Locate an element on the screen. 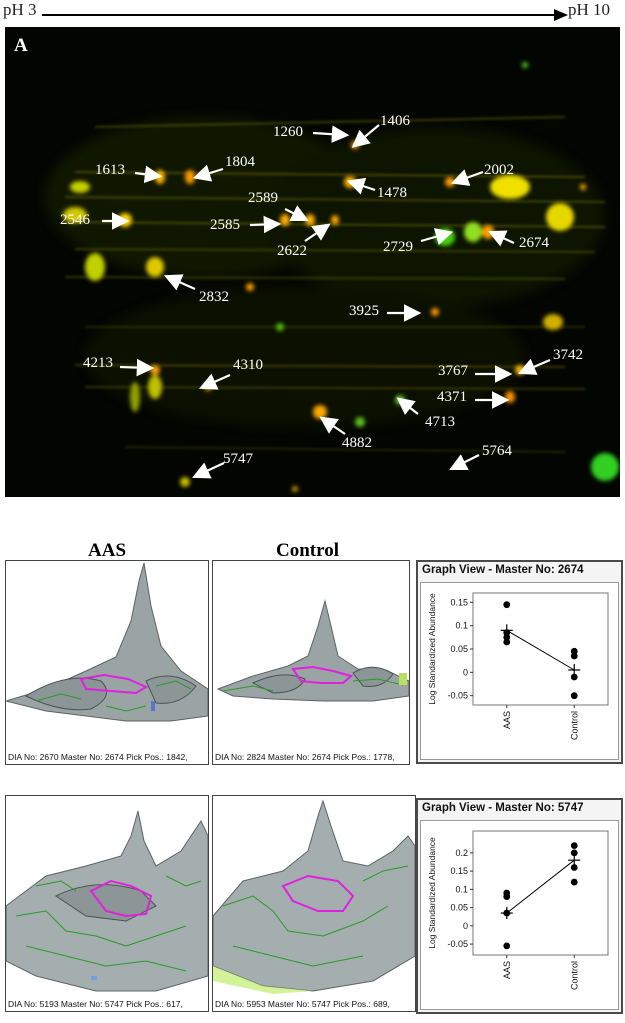 Image resolution: width=625 pixels, height=1023 pixels. spot-label: 2585 is located at coordinates (225, 225).